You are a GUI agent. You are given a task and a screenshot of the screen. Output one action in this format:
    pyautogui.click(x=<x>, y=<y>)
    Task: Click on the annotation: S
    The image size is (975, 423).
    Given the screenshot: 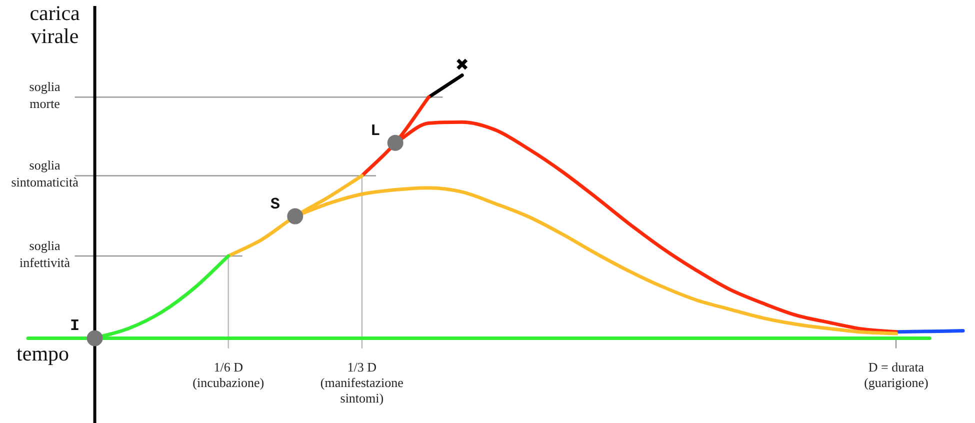 What is the action you would take?
    pyautogui.click(x=275, y=204)
    